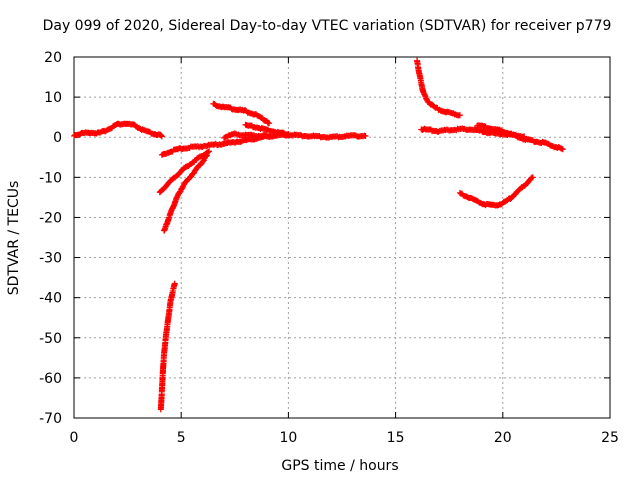  Describe the element at coordinates (181, 438) in the screenshot. I see `x-tick-label: 5` at that location.